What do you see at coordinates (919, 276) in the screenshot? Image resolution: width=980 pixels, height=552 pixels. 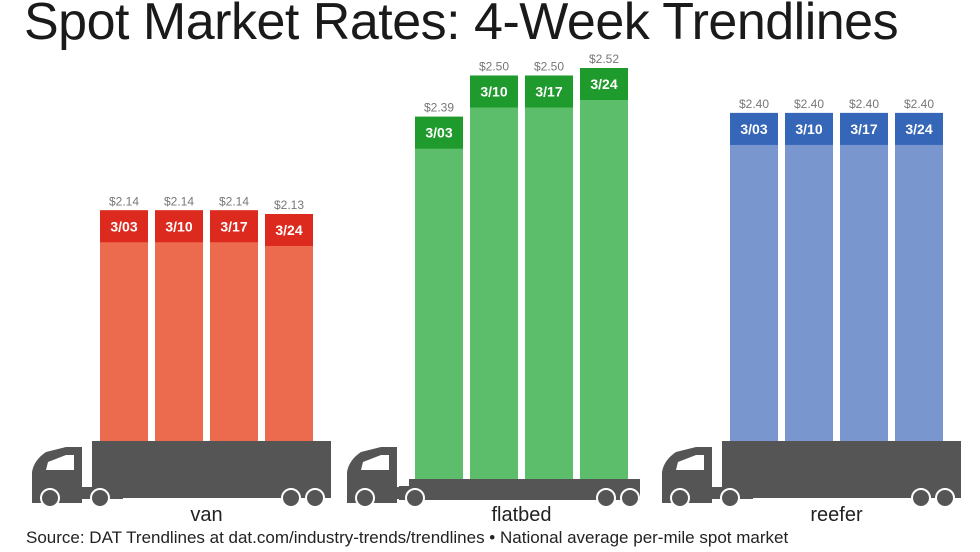 I see `bar-reefer-3/24` at bounding box center [919, 276].